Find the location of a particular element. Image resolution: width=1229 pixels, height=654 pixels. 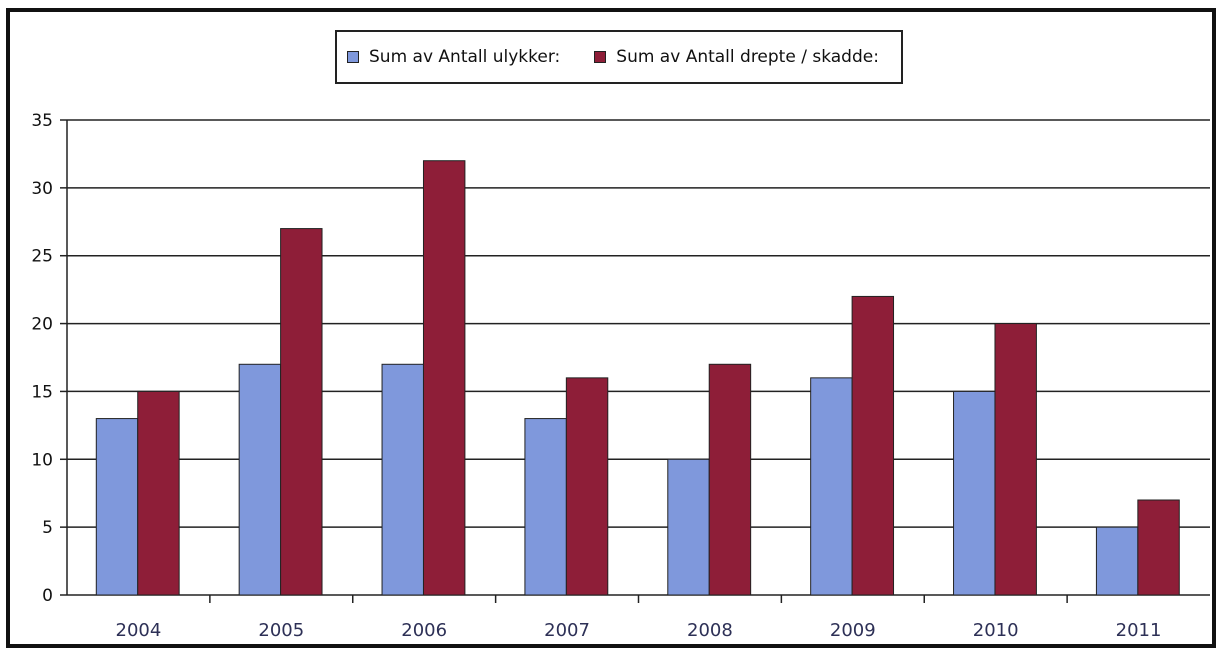

x-tick-label-2007: 2007 is located at coordinates (567, 630).